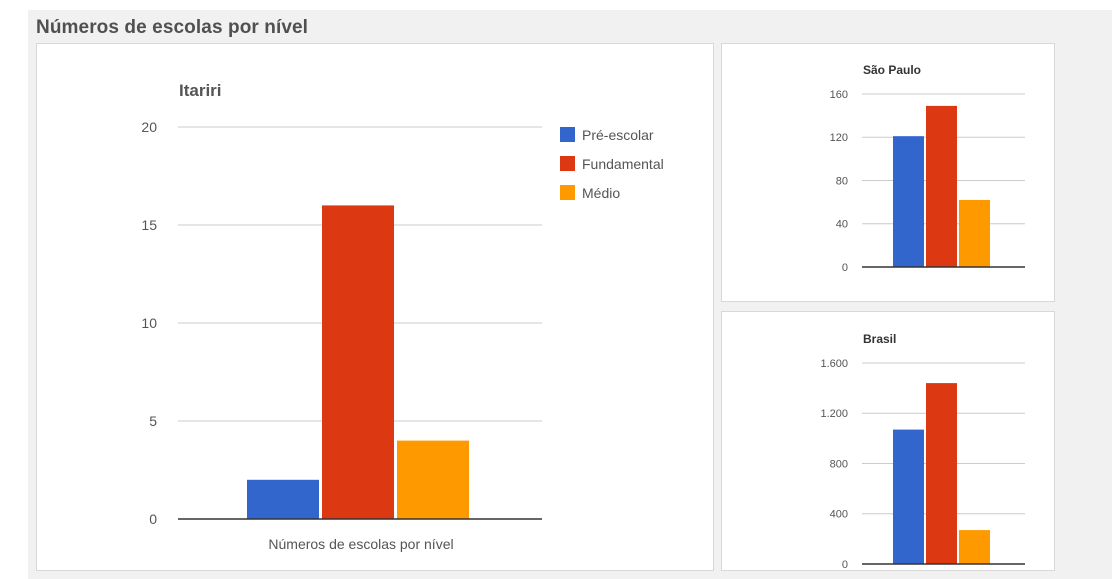  I want to click on legend: Pré-escolar Fundamental Médio, so click(612, 164).